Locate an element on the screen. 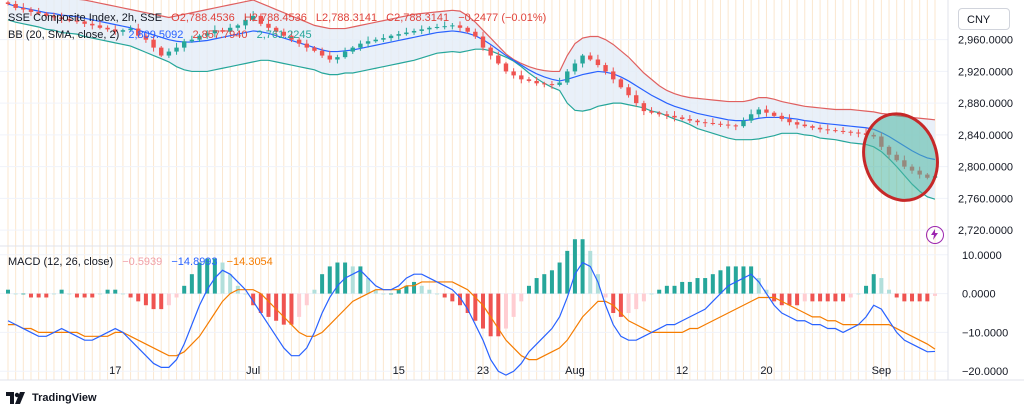 This screenshot has height=411, width=1024. macd-title: MACD (12, 26, close) is located at coordinates (61, 262).